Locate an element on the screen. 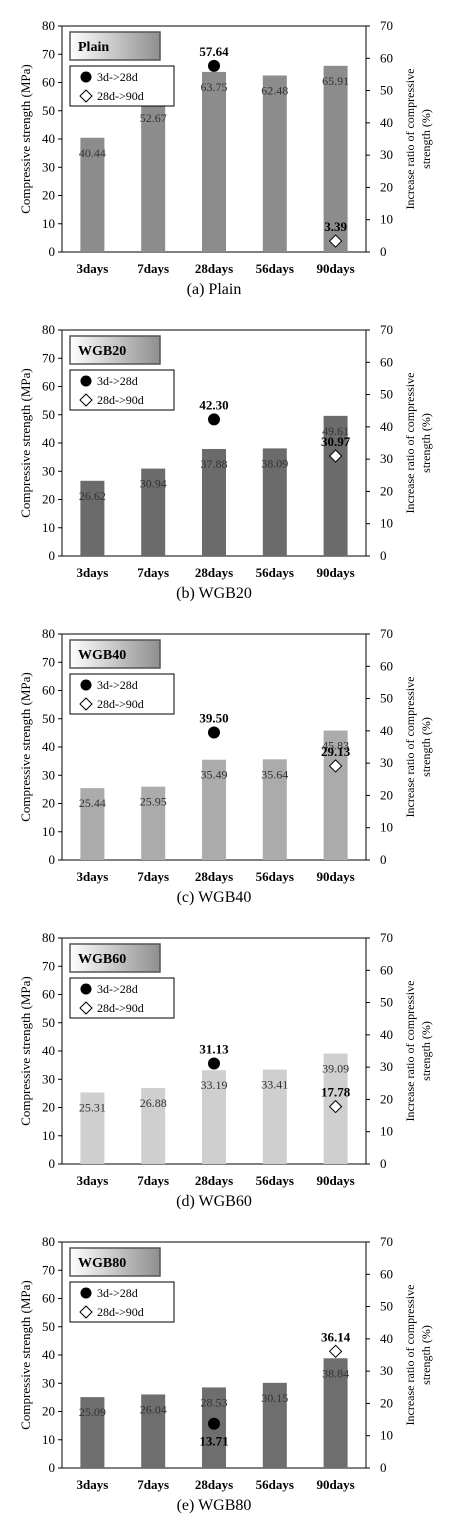 The height and width of the screenshot is (1532, 460). y2-tick-label: 30 is located at coordinates (386, 1370).